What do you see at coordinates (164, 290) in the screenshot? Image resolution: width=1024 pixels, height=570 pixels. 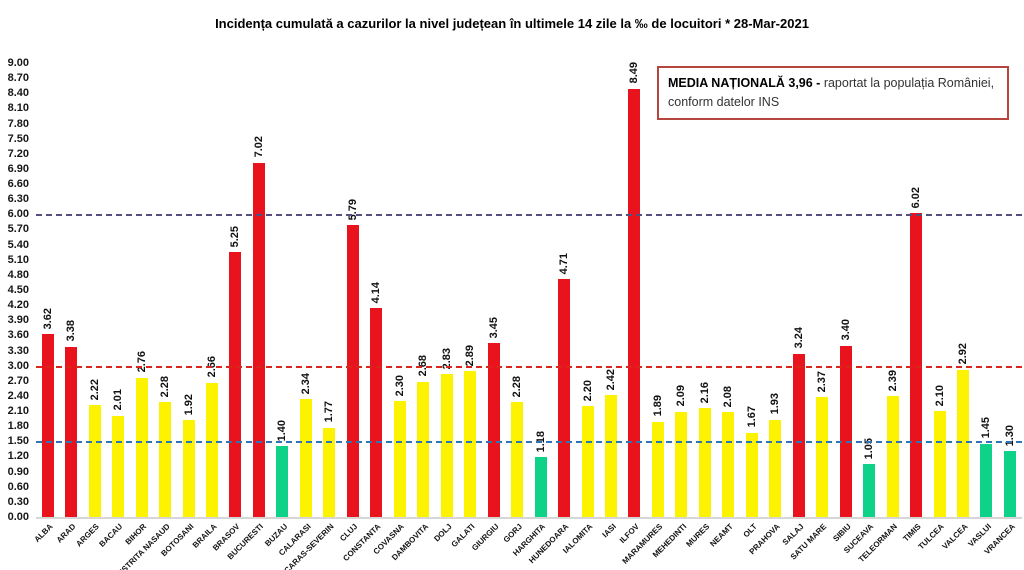 I see `bar-slot: 2.28` at bounding box center [164, 290].